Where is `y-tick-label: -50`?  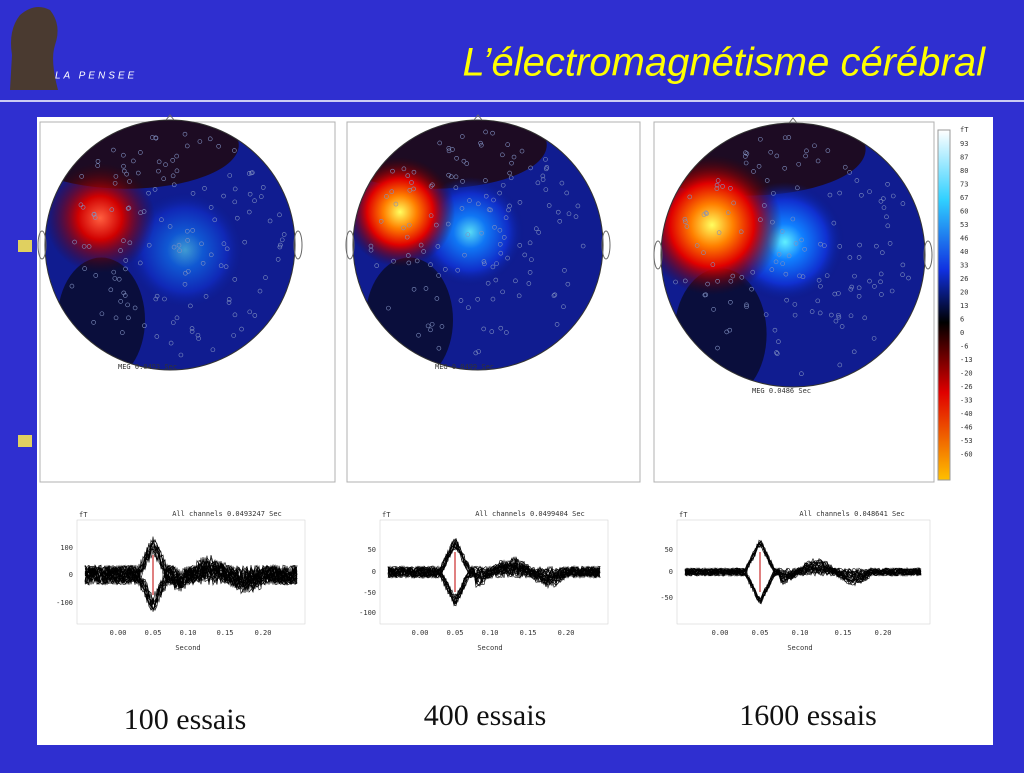
y-tick-label: -50 is located at coordinates (666, 598).